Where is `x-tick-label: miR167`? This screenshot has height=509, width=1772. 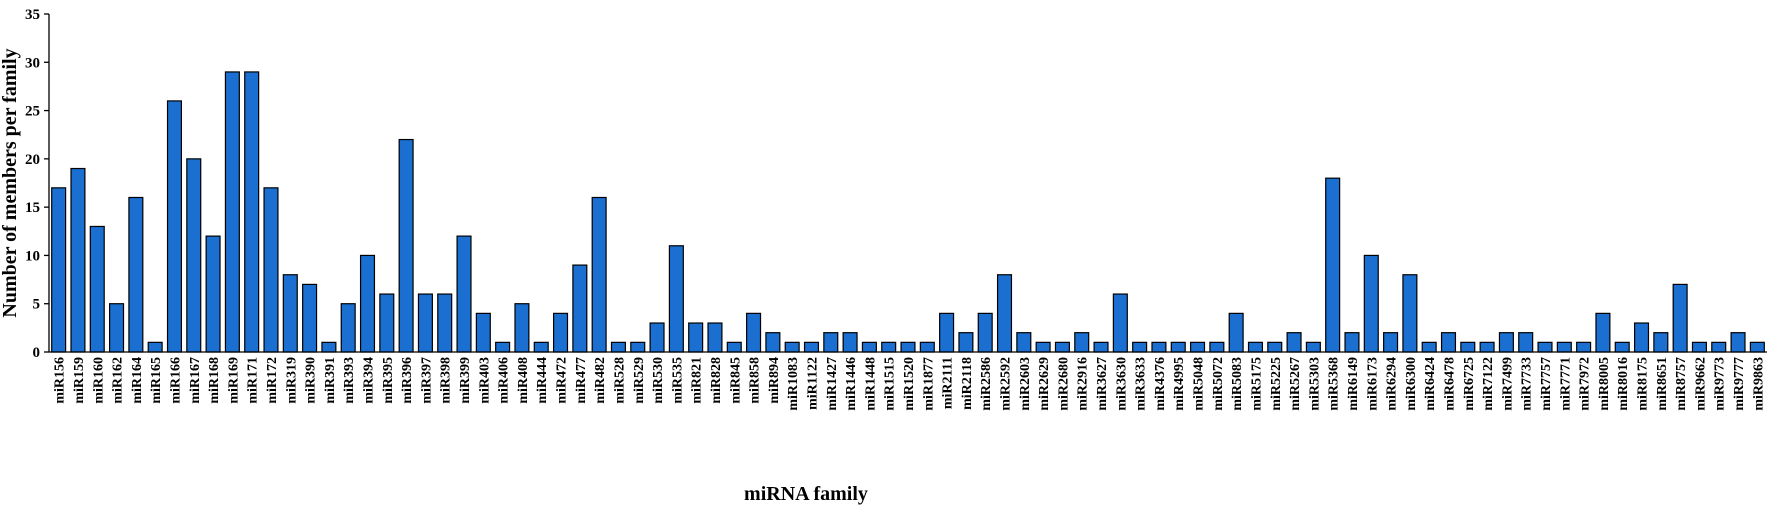
x-tick-label: miR167 is located at coordinates (195, 380).